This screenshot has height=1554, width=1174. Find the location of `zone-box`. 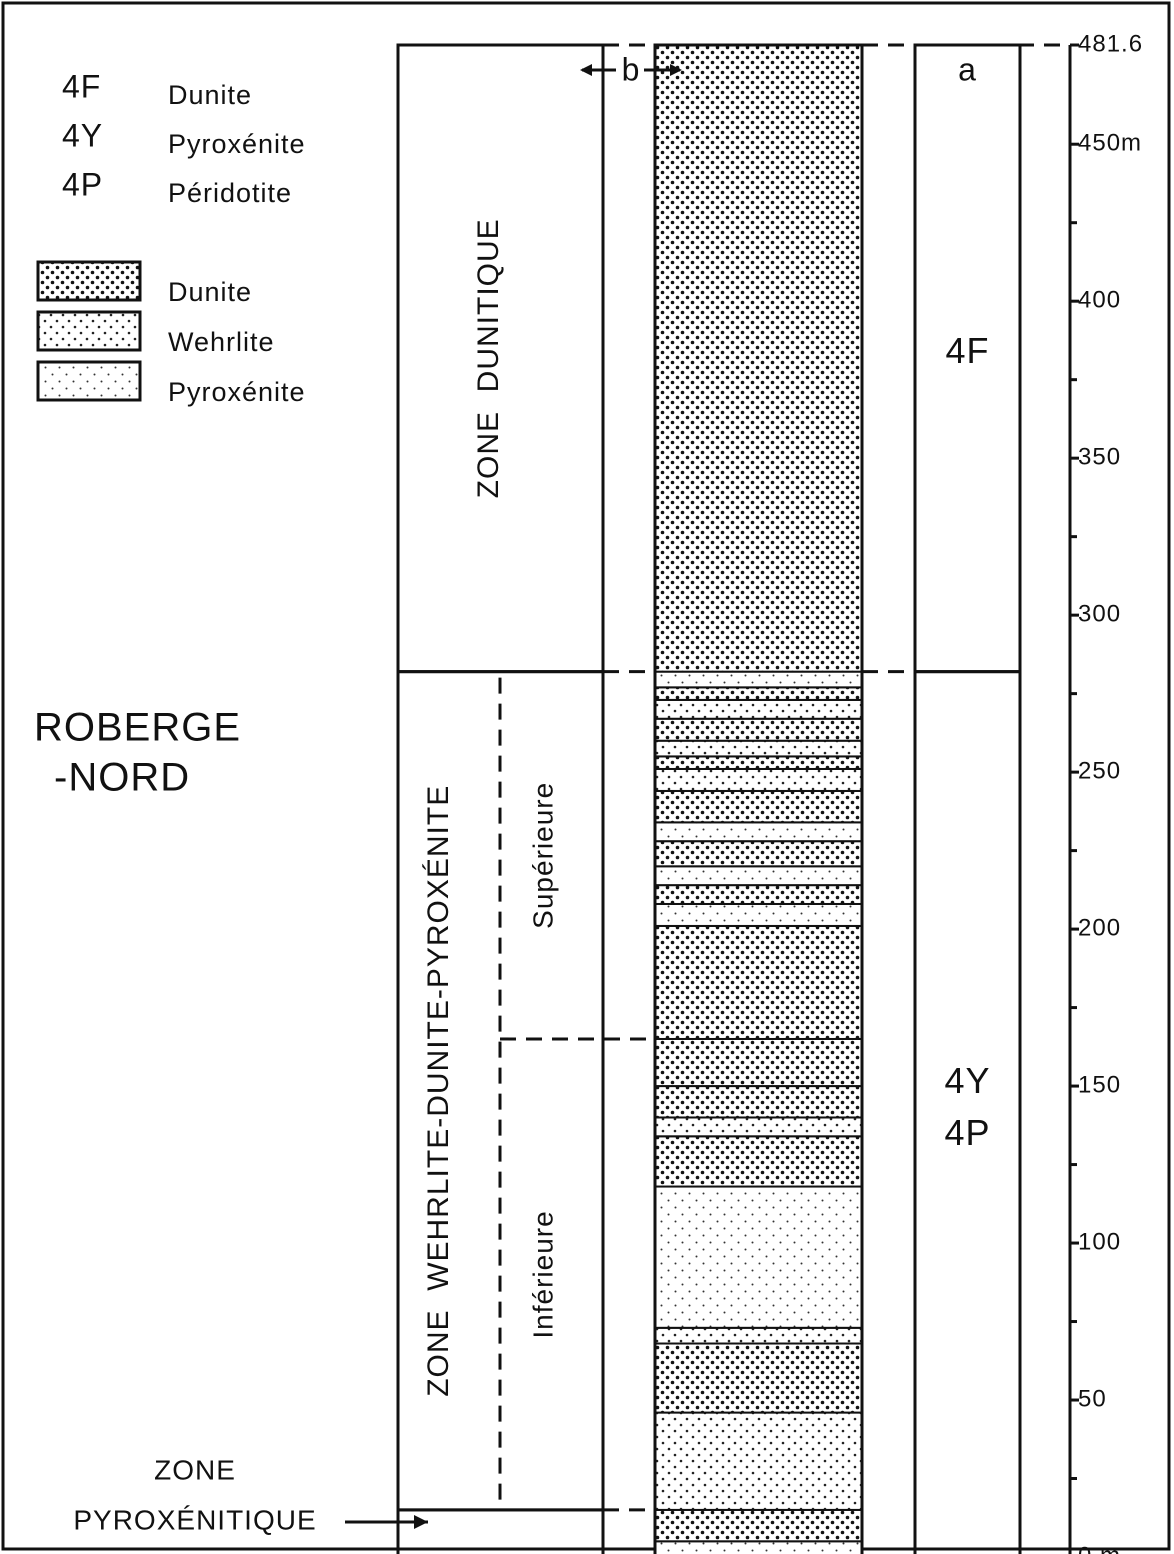

zone-box is located at coordinates (500, 1531).